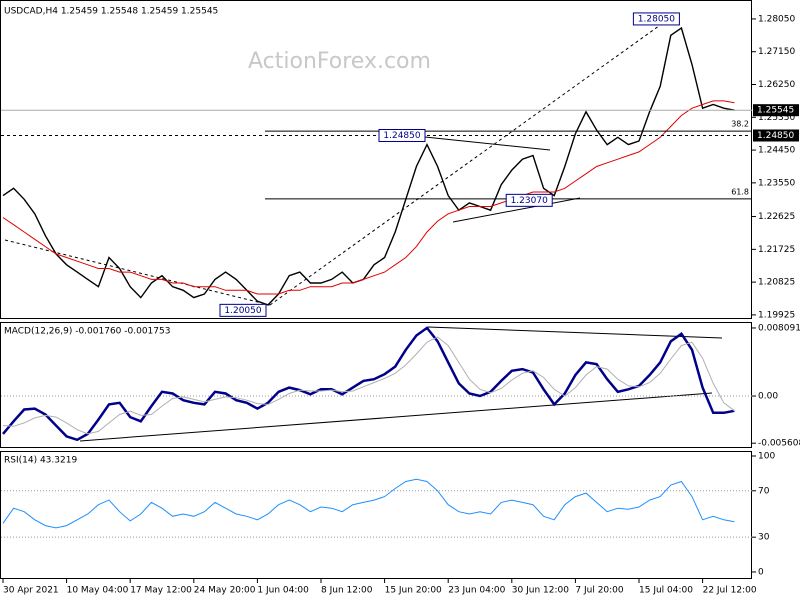  What do you see at coordinates (347, 591) in the screenshot?
I see `x-tick-label: 8 Jun 12:00` at bounding box center [347, 591].